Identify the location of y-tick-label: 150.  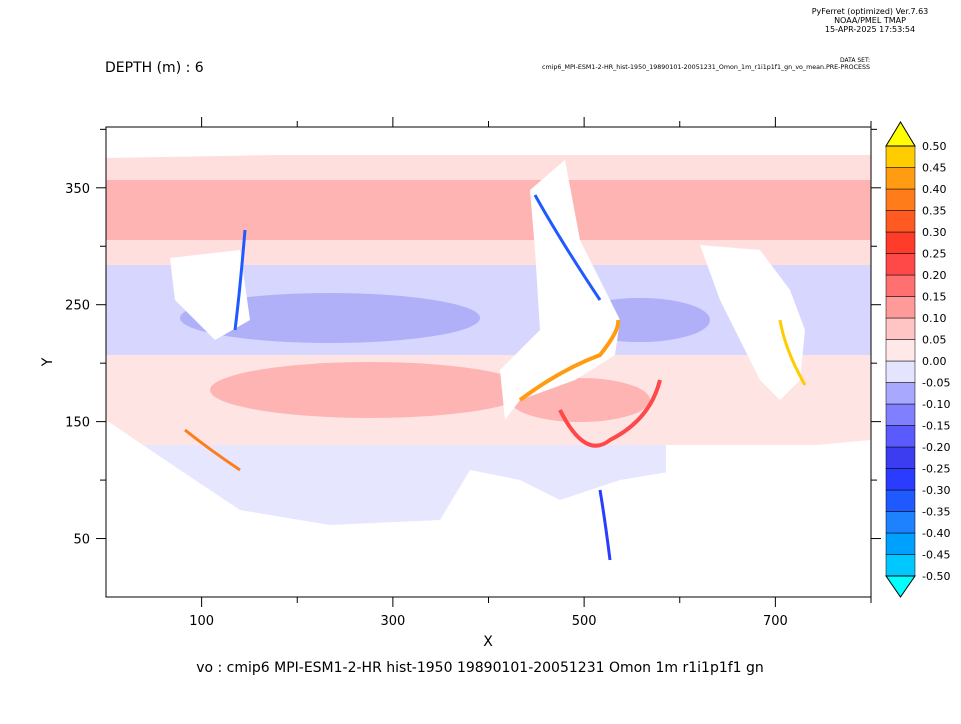
(77, 423).